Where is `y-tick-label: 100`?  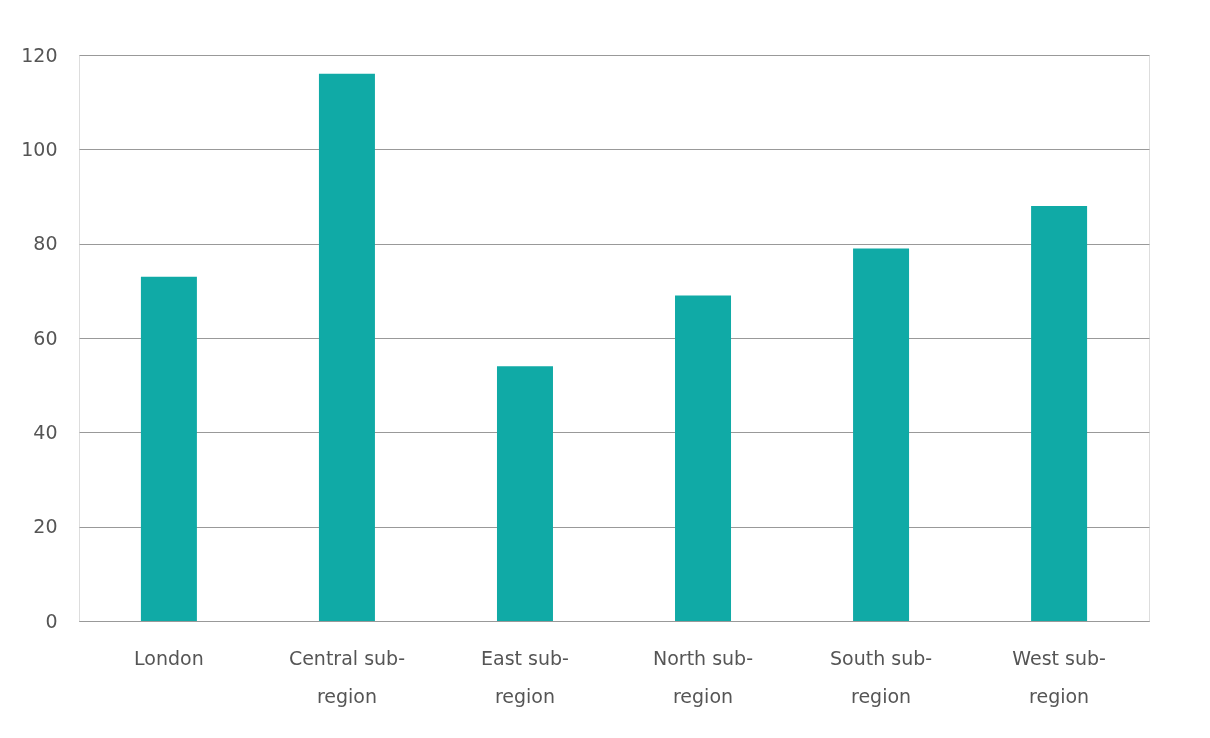
y-tick-label: 100 is located at coordinates (39, 148).